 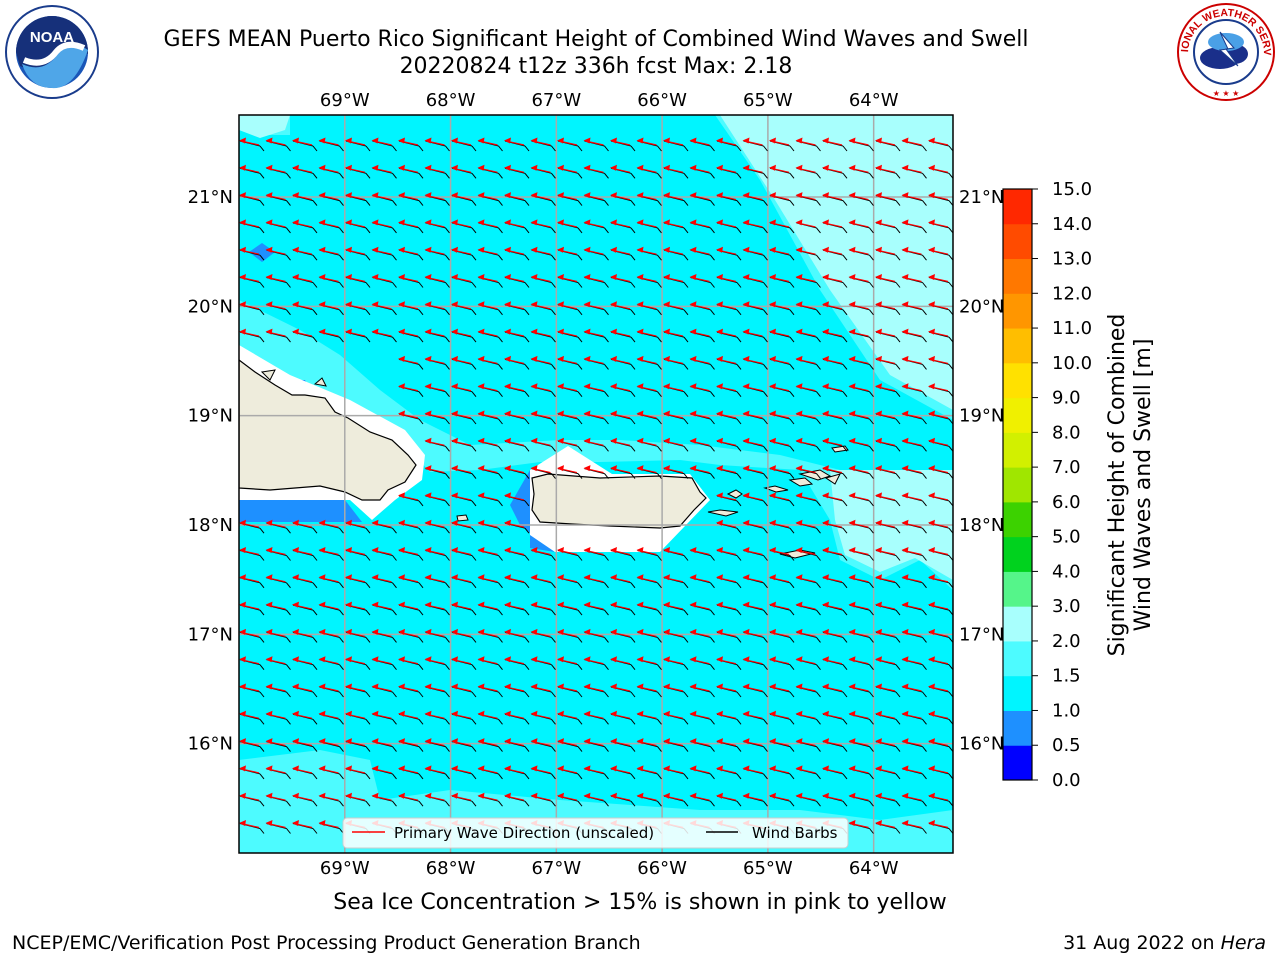 I want to click on footer-date-text: 31 Aug 2022 on, so click(x=1142, y=943).